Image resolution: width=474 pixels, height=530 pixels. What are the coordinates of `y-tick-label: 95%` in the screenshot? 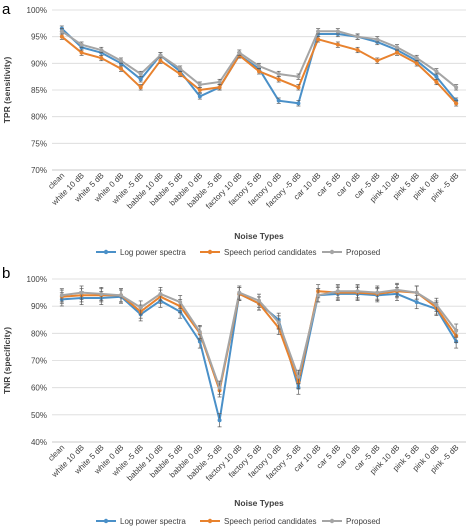 It's located at (39, 37).